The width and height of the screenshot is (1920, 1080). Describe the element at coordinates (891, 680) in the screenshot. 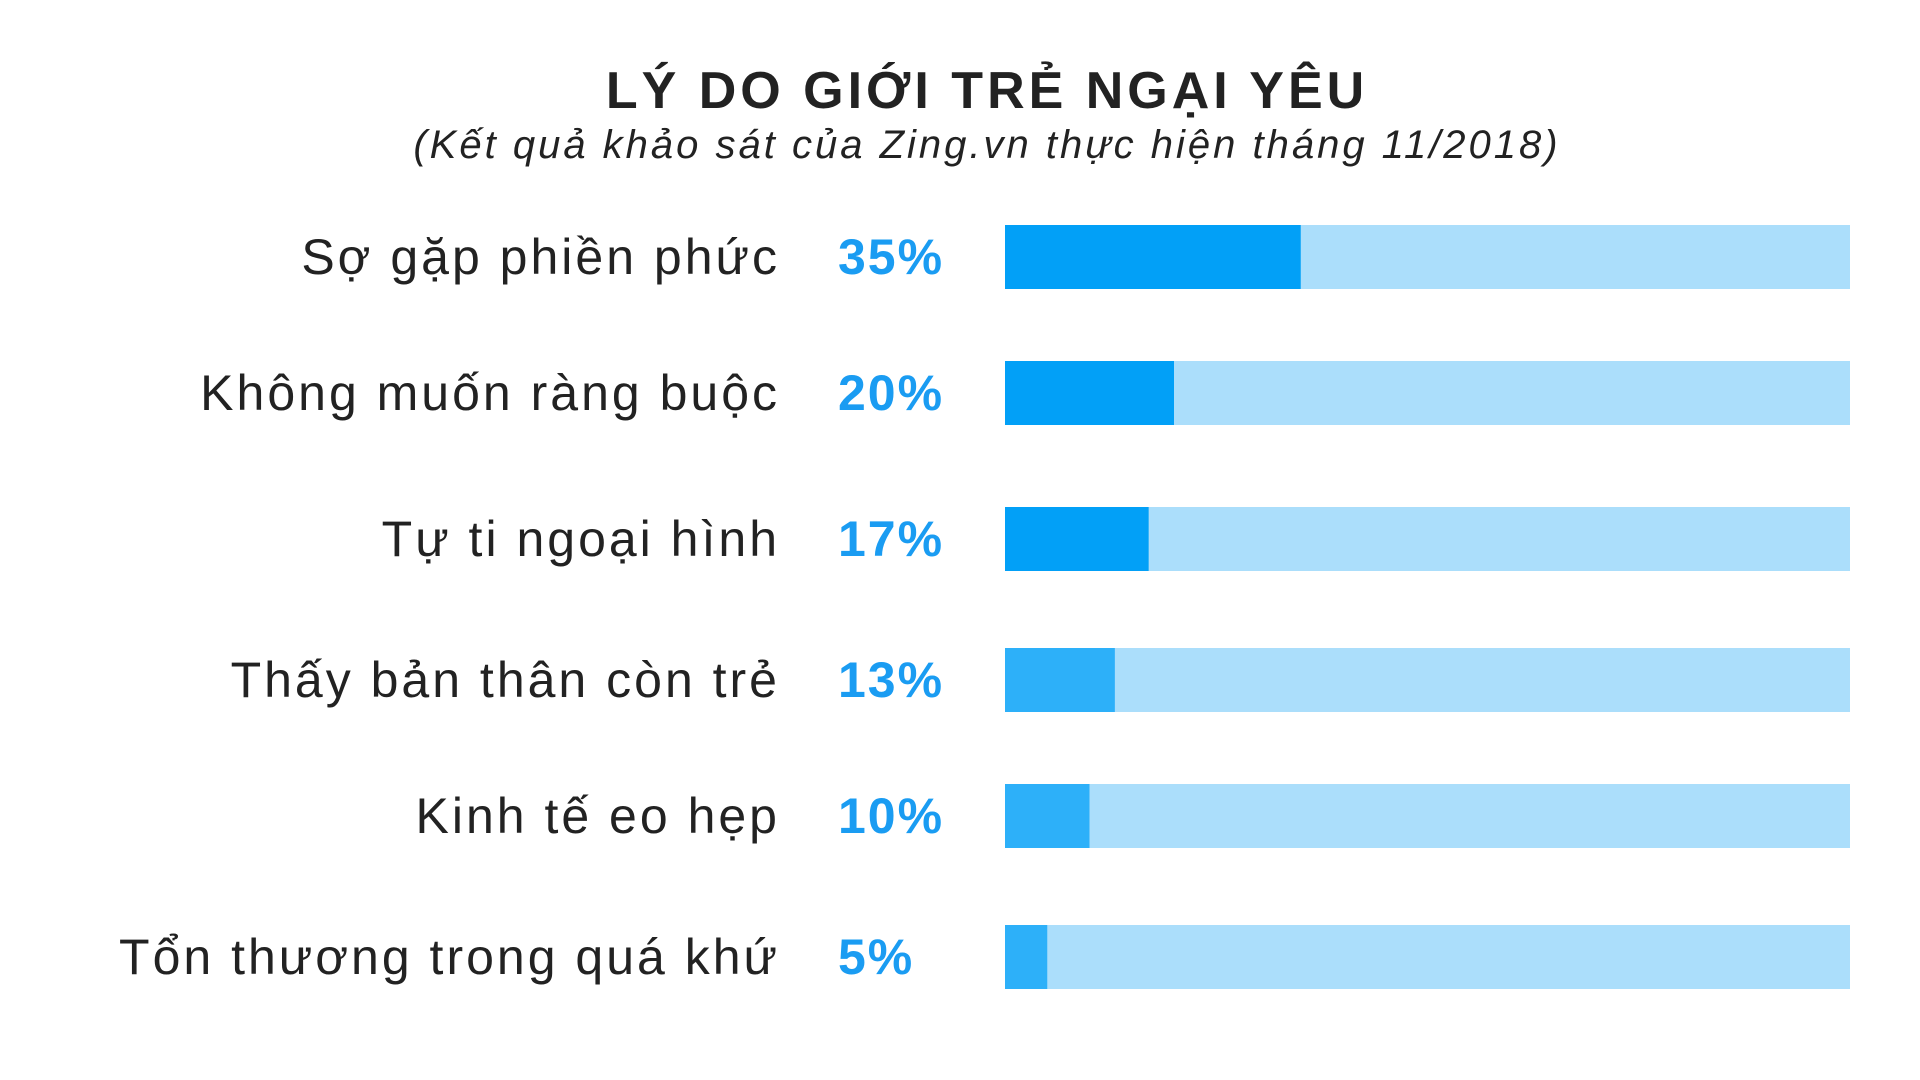

I see `value-label: 13%` at that location.